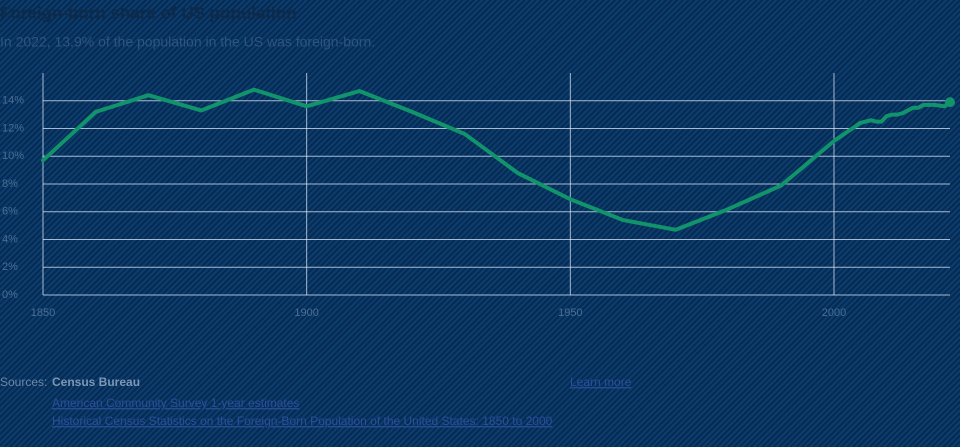 The width and height of the screenshot is (960, 447). What do you see at coordinates (96, 382) in the screenshot?
I see `source-name: Census Bureau` at bounding box center [96, 382].